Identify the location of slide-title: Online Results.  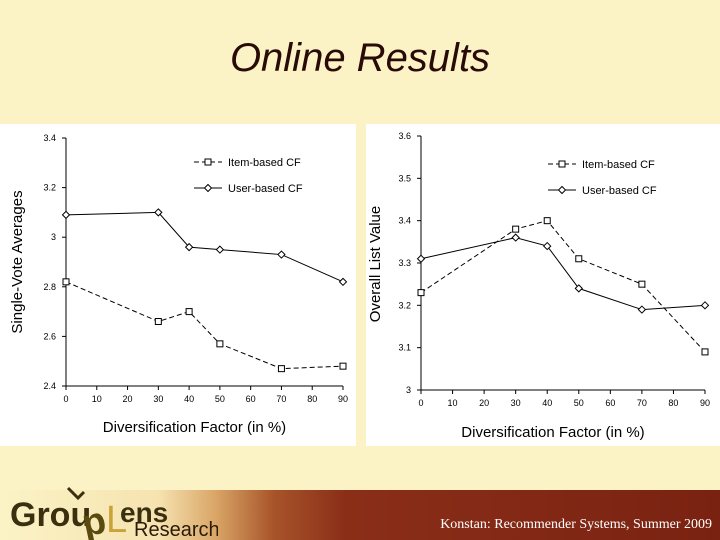
(360, 58).